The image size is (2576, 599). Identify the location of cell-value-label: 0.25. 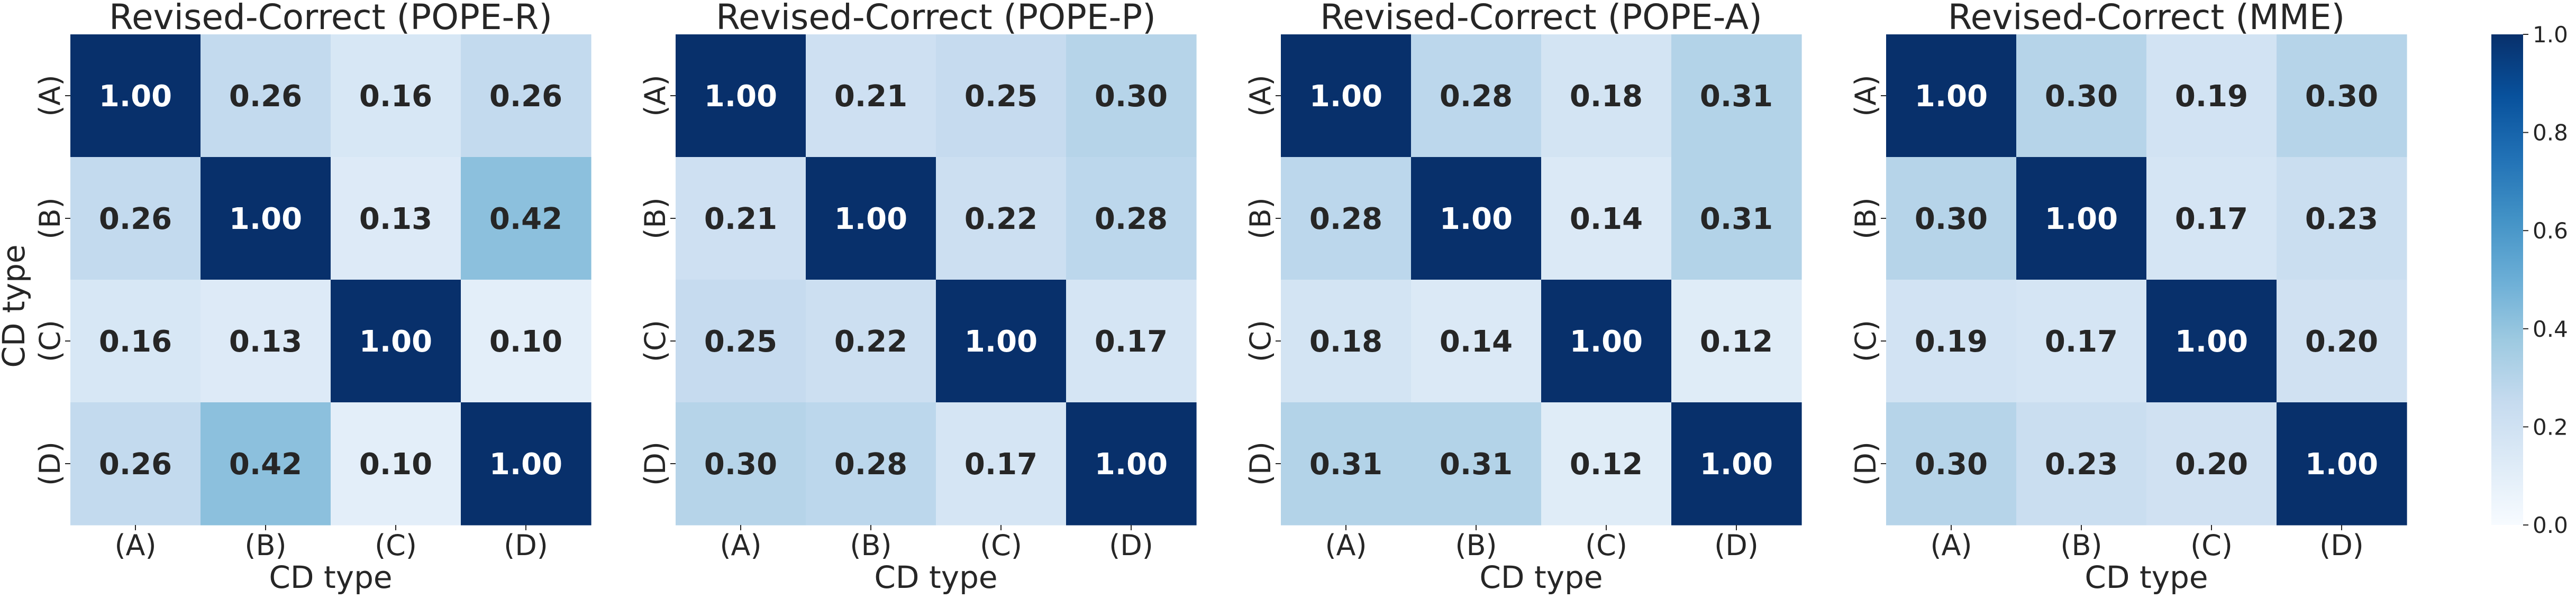
(1000, 97).